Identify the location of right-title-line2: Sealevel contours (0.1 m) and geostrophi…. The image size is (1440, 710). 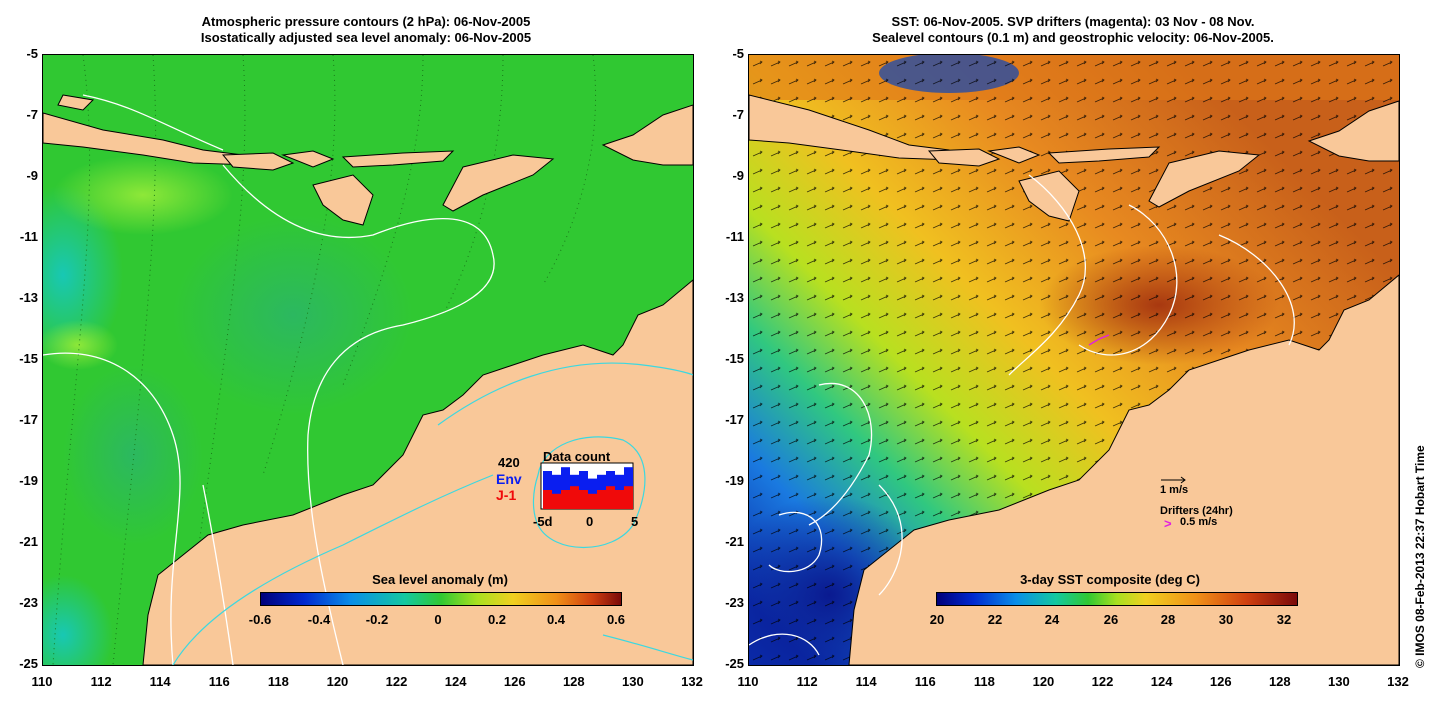
(1073, 37).